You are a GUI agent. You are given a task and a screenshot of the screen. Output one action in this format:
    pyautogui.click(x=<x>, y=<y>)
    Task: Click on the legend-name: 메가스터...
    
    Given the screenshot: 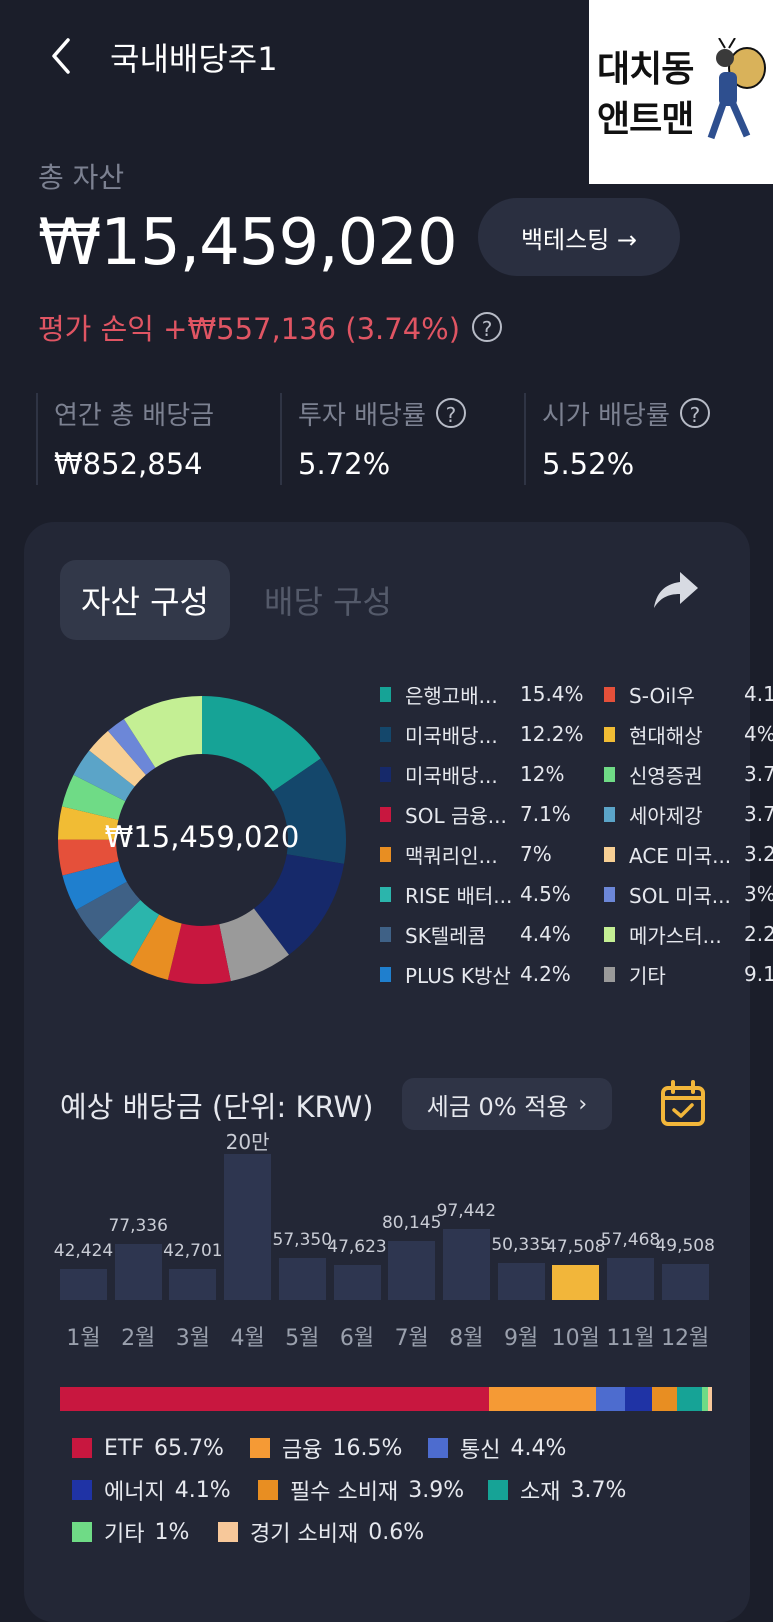 What is the action you would take?
    pyautogui.click(x=675, y=935)
    